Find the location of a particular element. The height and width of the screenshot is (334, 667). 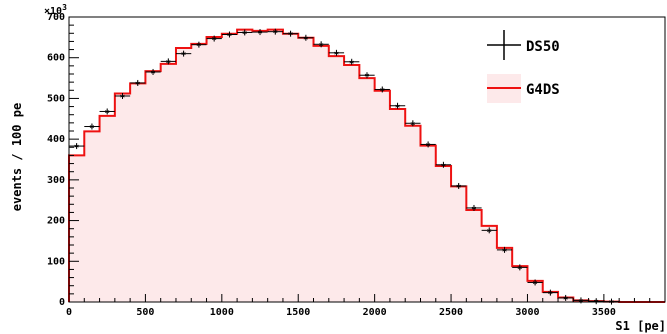

x-tick-label: 1000 is located at coordinates (222, 312).